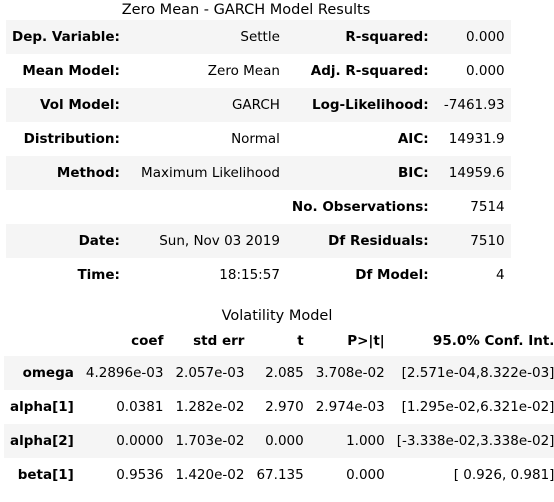  What do you see at coordinates (472, 373) in the screenshot?
I see `conf-int-cell: [2.571e-04,8.322e-03]` at bounding box center [472, 373].